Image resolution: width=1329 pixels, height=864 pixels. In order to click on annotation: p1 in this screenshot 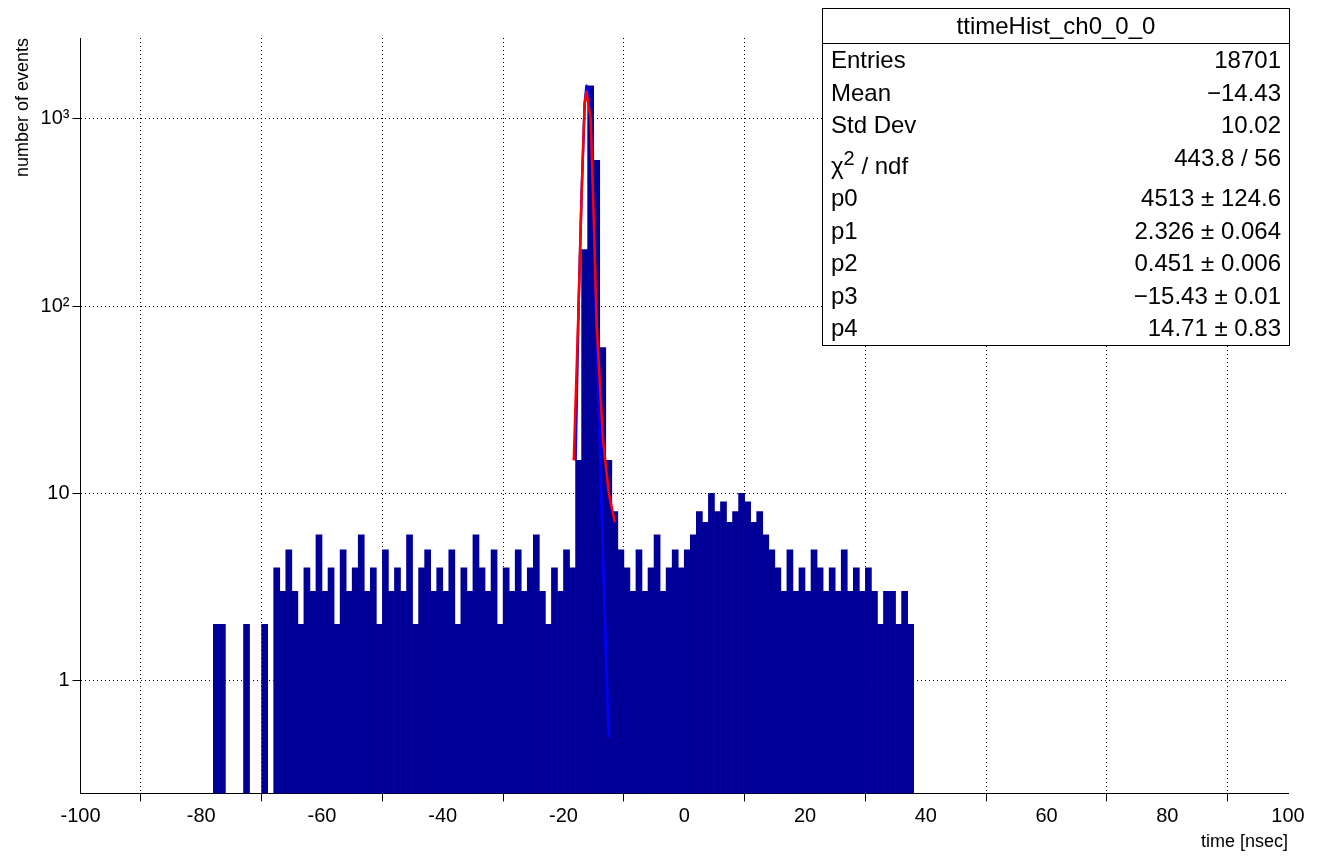, I will do `click(844, 230)`.